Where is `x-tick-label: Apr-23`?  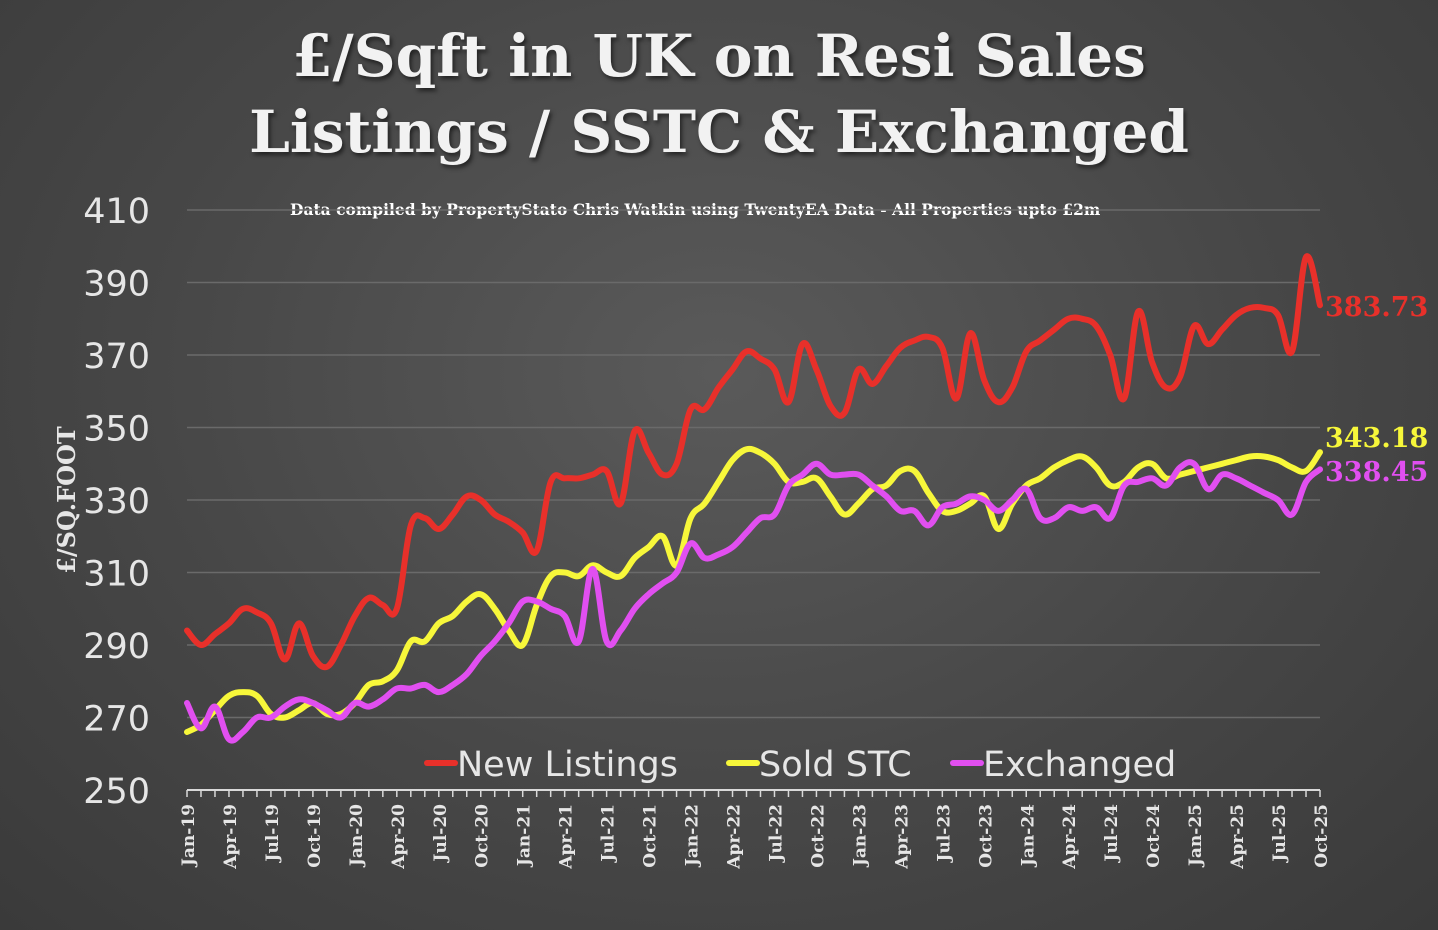 x-tick-label: Apr-23 is located at coordinates (902, 837).